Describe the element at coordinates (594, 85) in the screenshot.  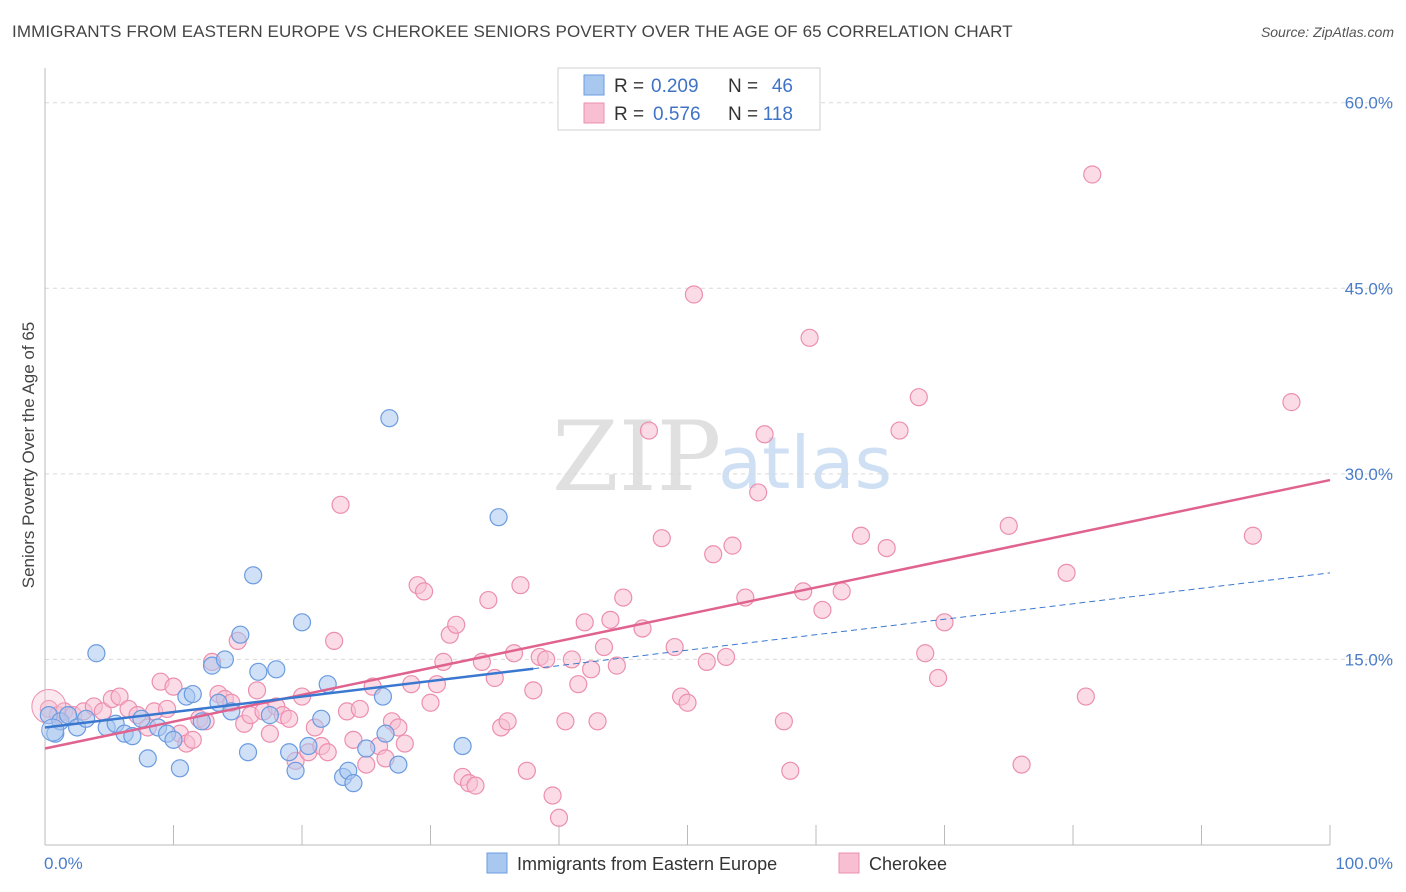
I see `legend-swatch-blue` at that location.